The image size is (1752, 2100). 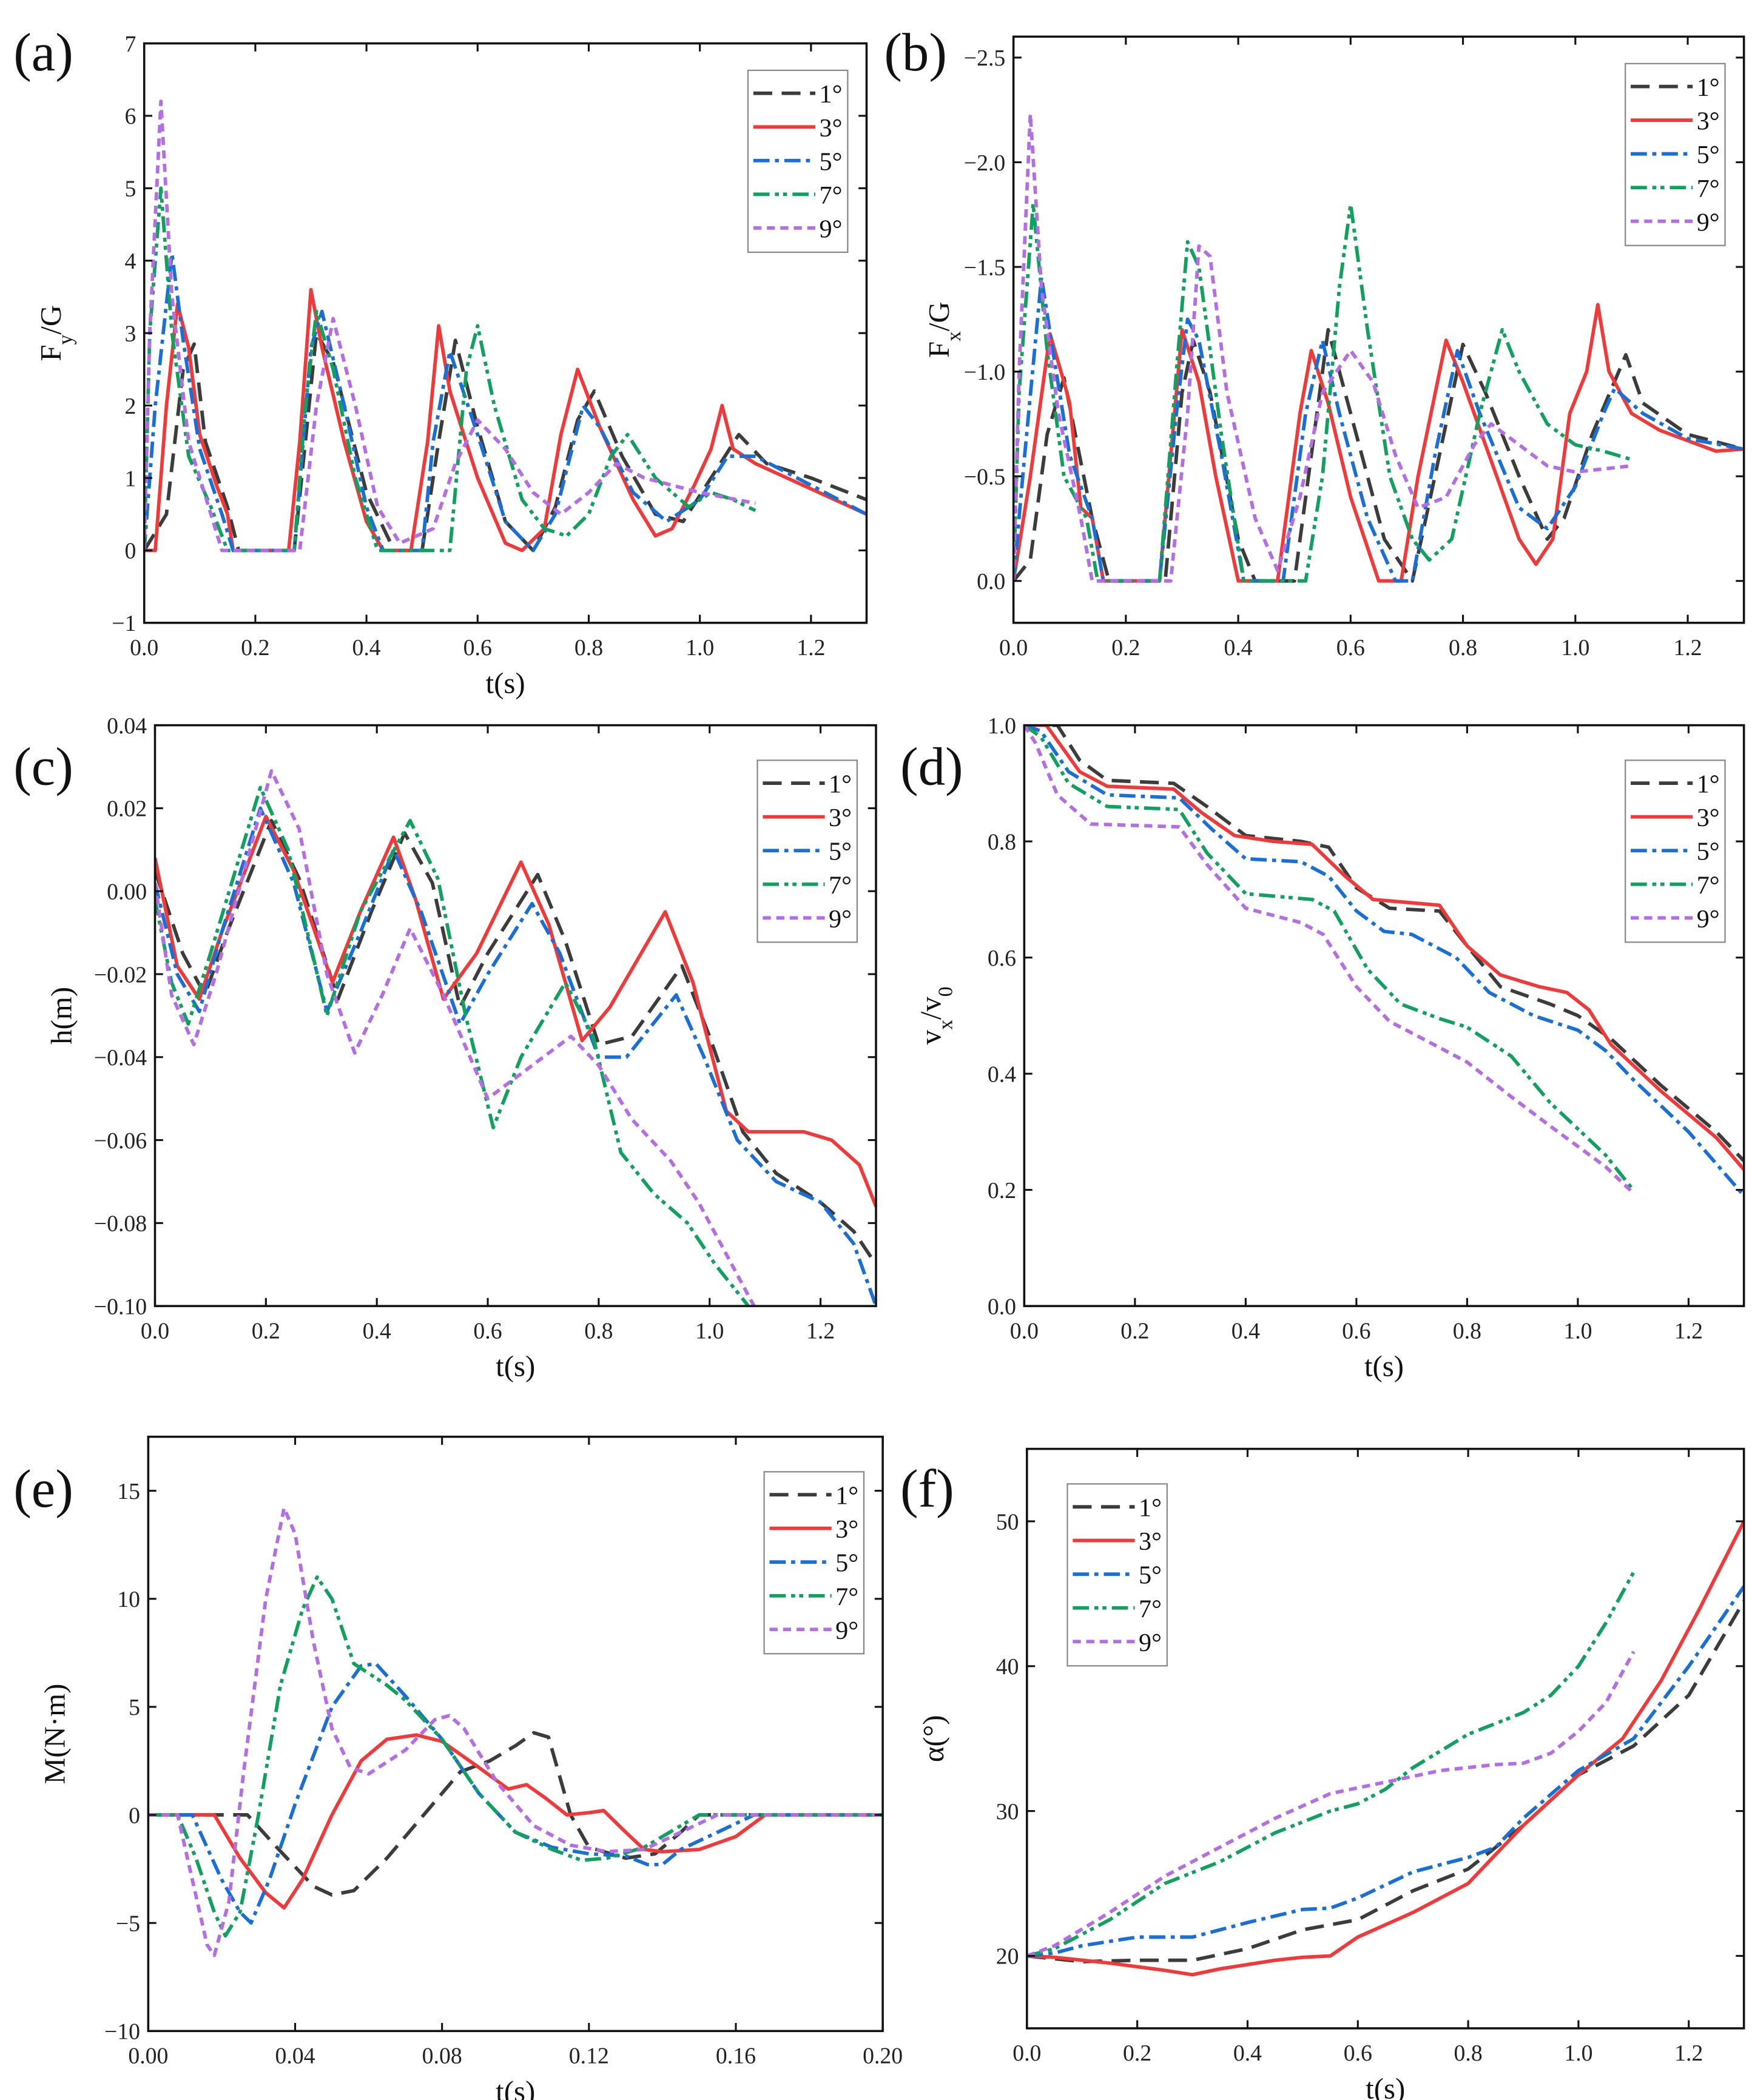 I want to click on y-tick-label: −1.0, so click(x=984, y=372).